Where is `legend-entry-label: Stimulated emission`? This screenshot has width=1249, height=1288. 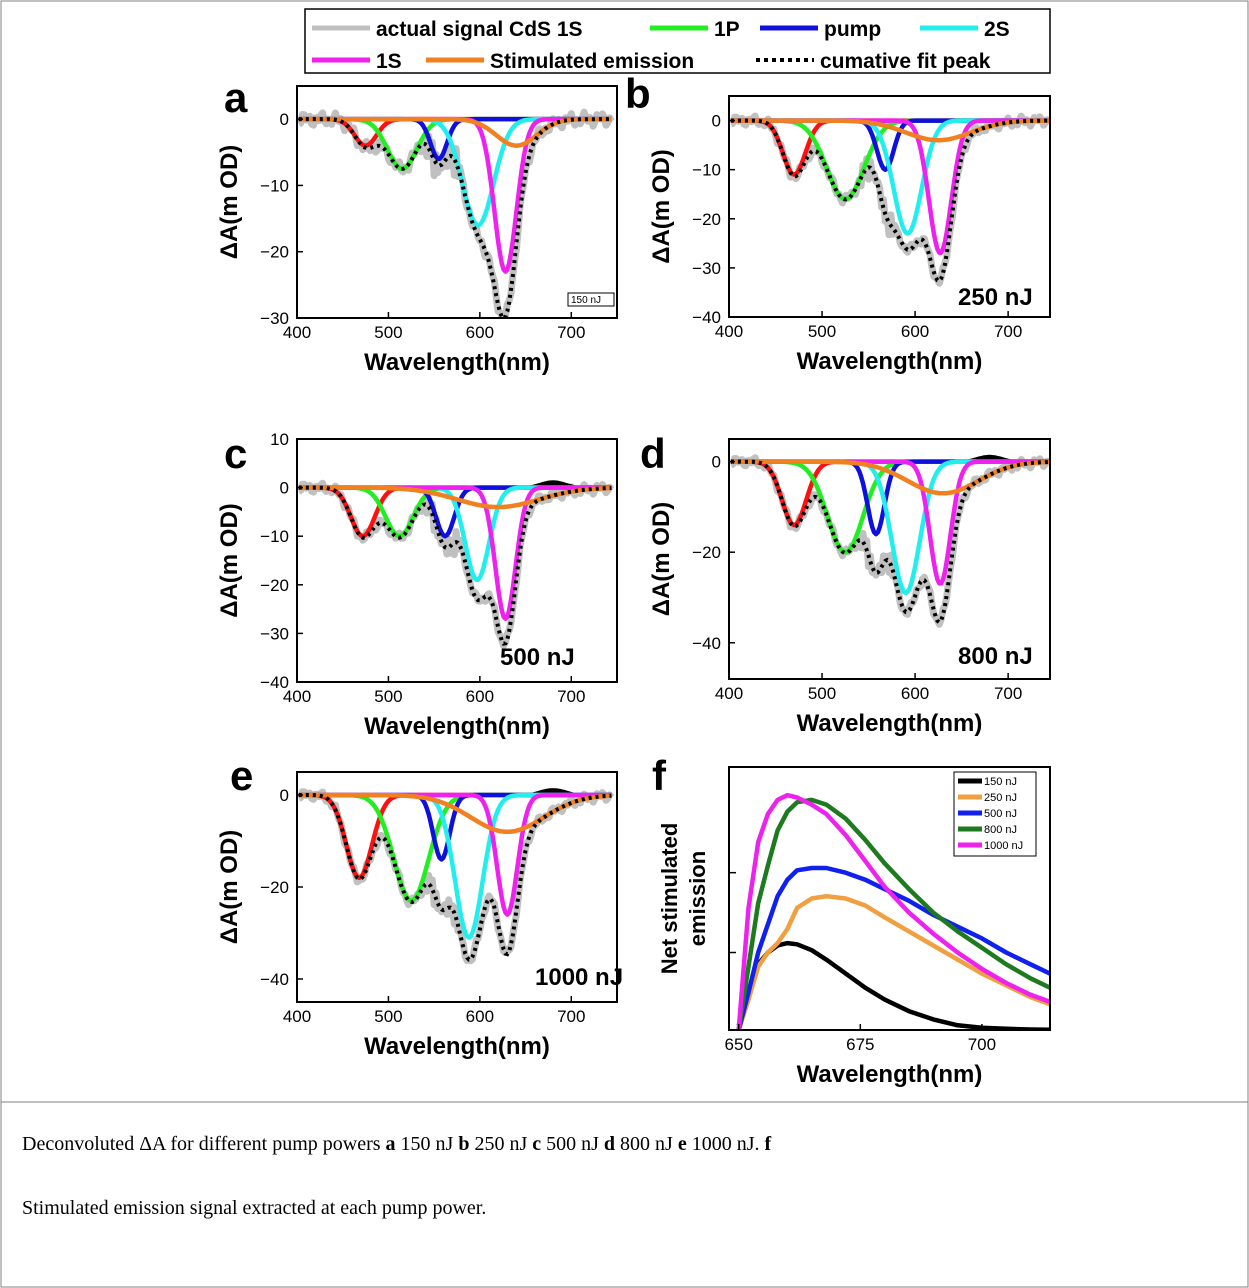
legend-entry-label: Stimulated emission is located at coordinates (592, 61).